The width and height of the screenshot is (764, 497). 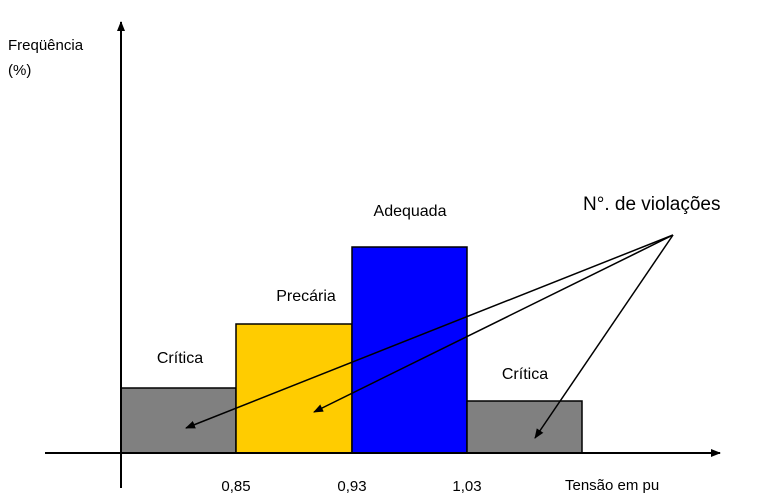 I want to click on x-tick-label: 0,93, so click(x=351, y=486).